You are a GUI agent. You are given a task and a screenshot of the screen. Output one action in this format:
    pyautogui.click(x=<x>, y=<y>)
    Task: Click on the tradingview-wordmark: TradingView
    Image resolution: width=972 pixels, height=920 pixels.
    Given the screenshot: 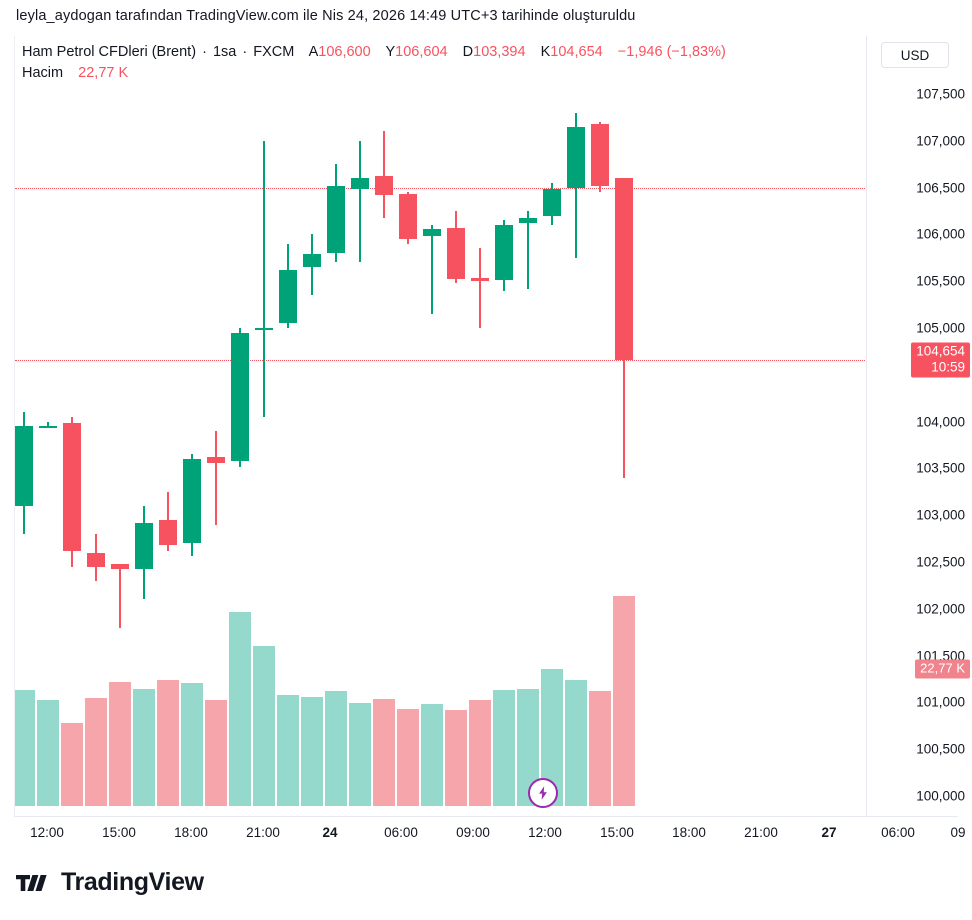 What is the action you would take?
    pyautogui.click(x=132, y=882)
    